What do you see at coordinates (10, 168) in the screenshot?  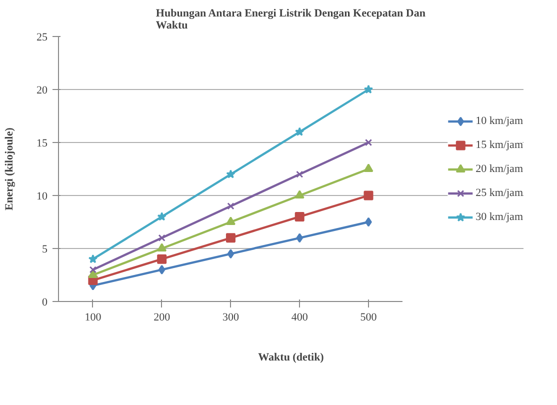 I see `y-axis-title: Energi (kilojoule)` at bounding box center [10, 168].